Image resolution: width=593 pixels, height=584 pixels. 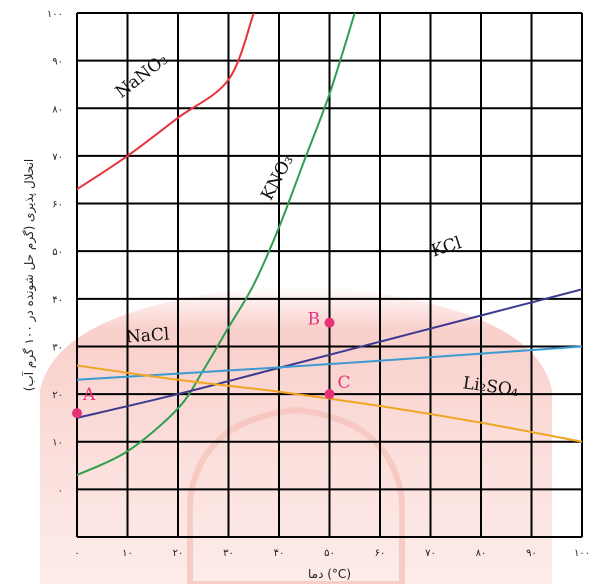 I want to click on x-tick-label: ۴۰, so click(x=279, y=553).